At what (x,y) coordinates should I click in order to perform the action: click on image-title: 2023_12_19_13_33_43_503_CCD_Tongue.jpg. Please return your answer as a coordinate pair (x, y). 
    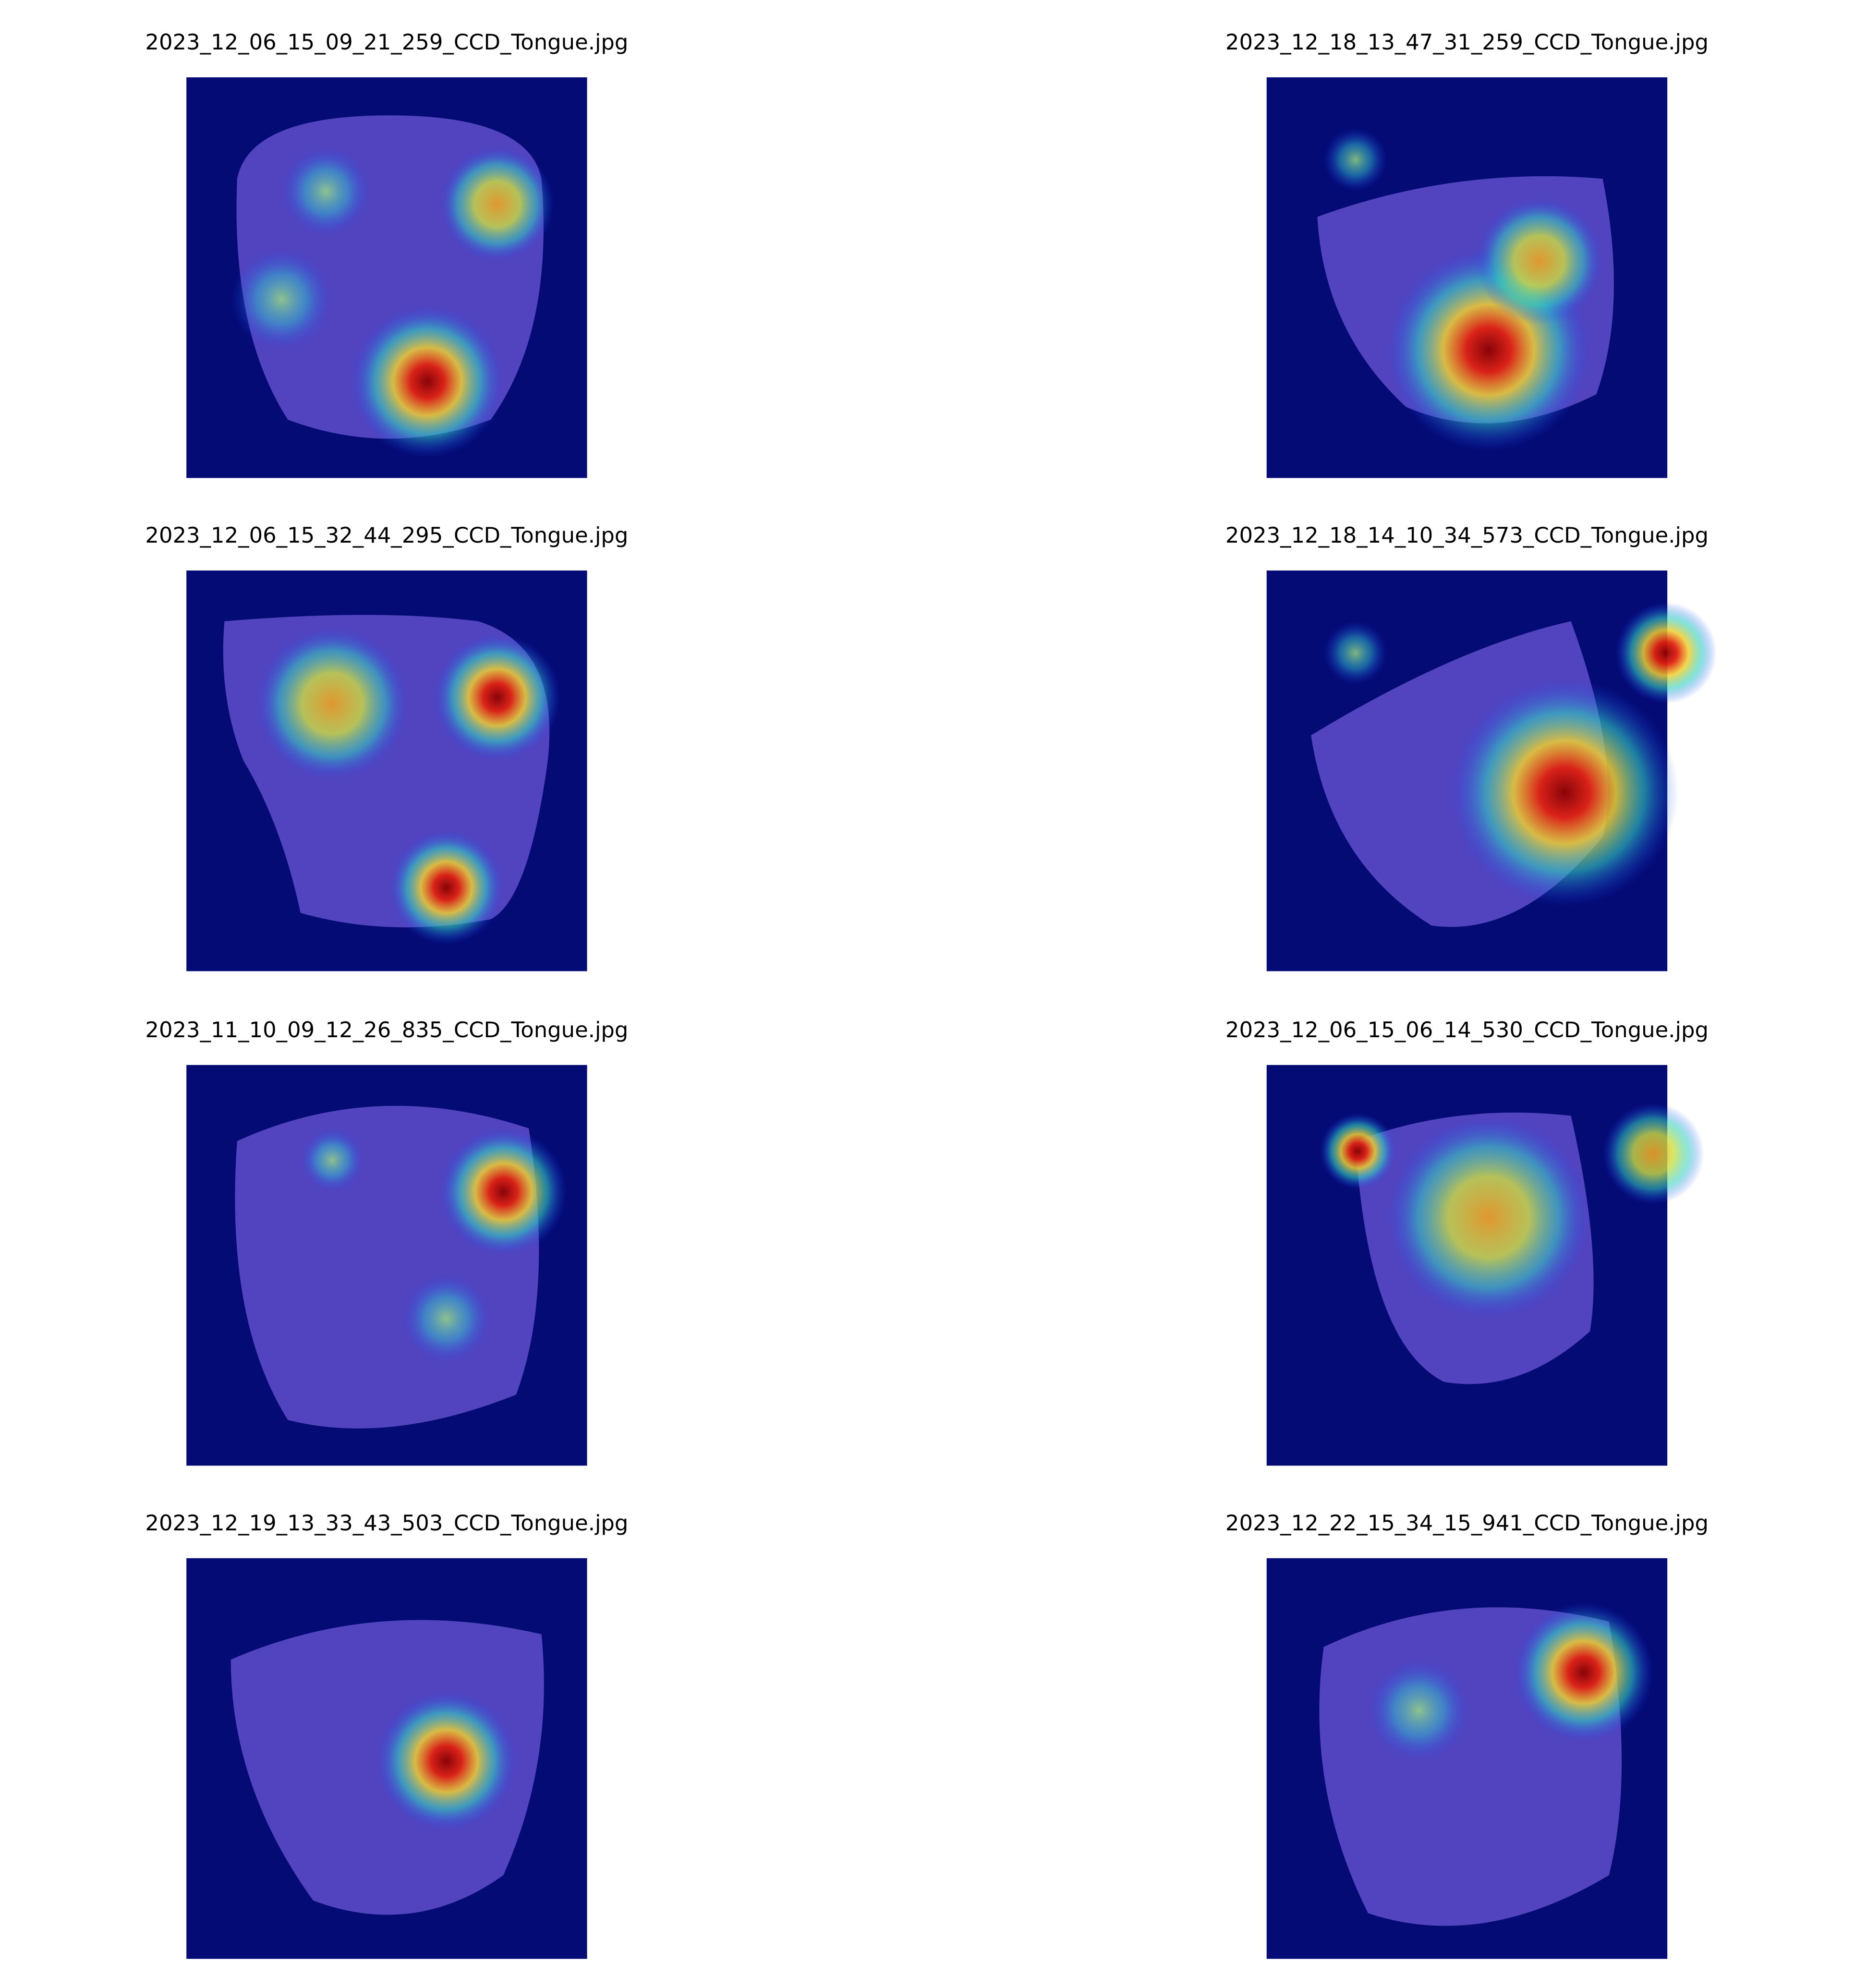
    Looking at the image, I should click on (386, 1523).